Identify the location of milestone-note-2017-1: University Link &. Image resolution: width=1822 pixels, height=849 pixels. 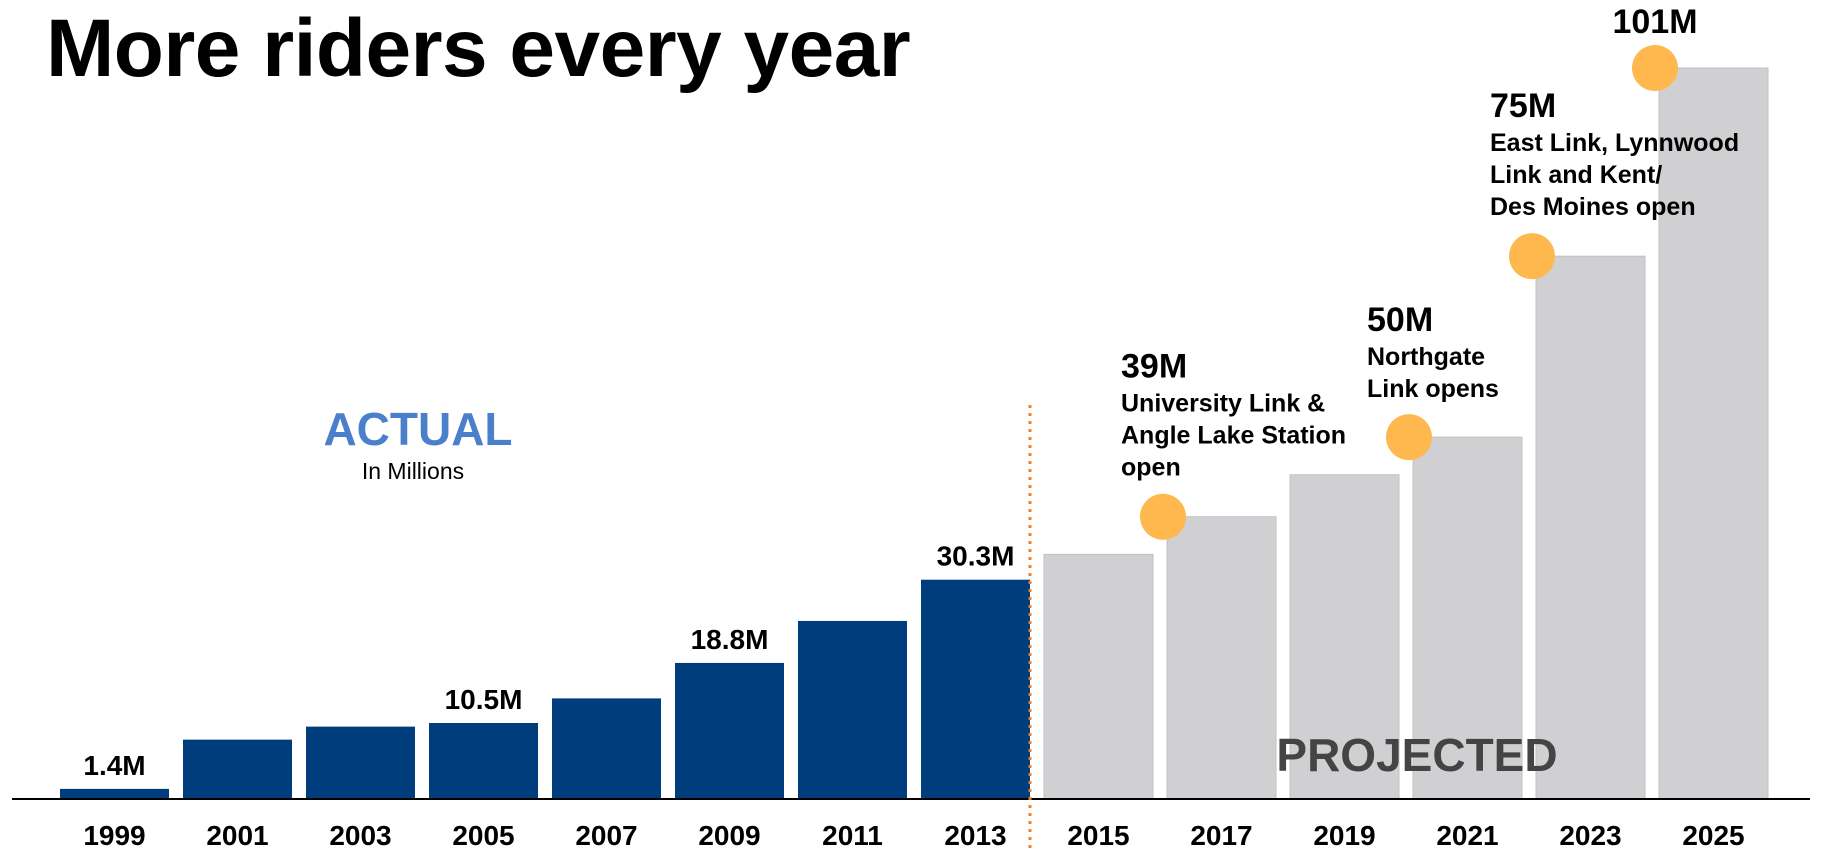
(1223, 404).